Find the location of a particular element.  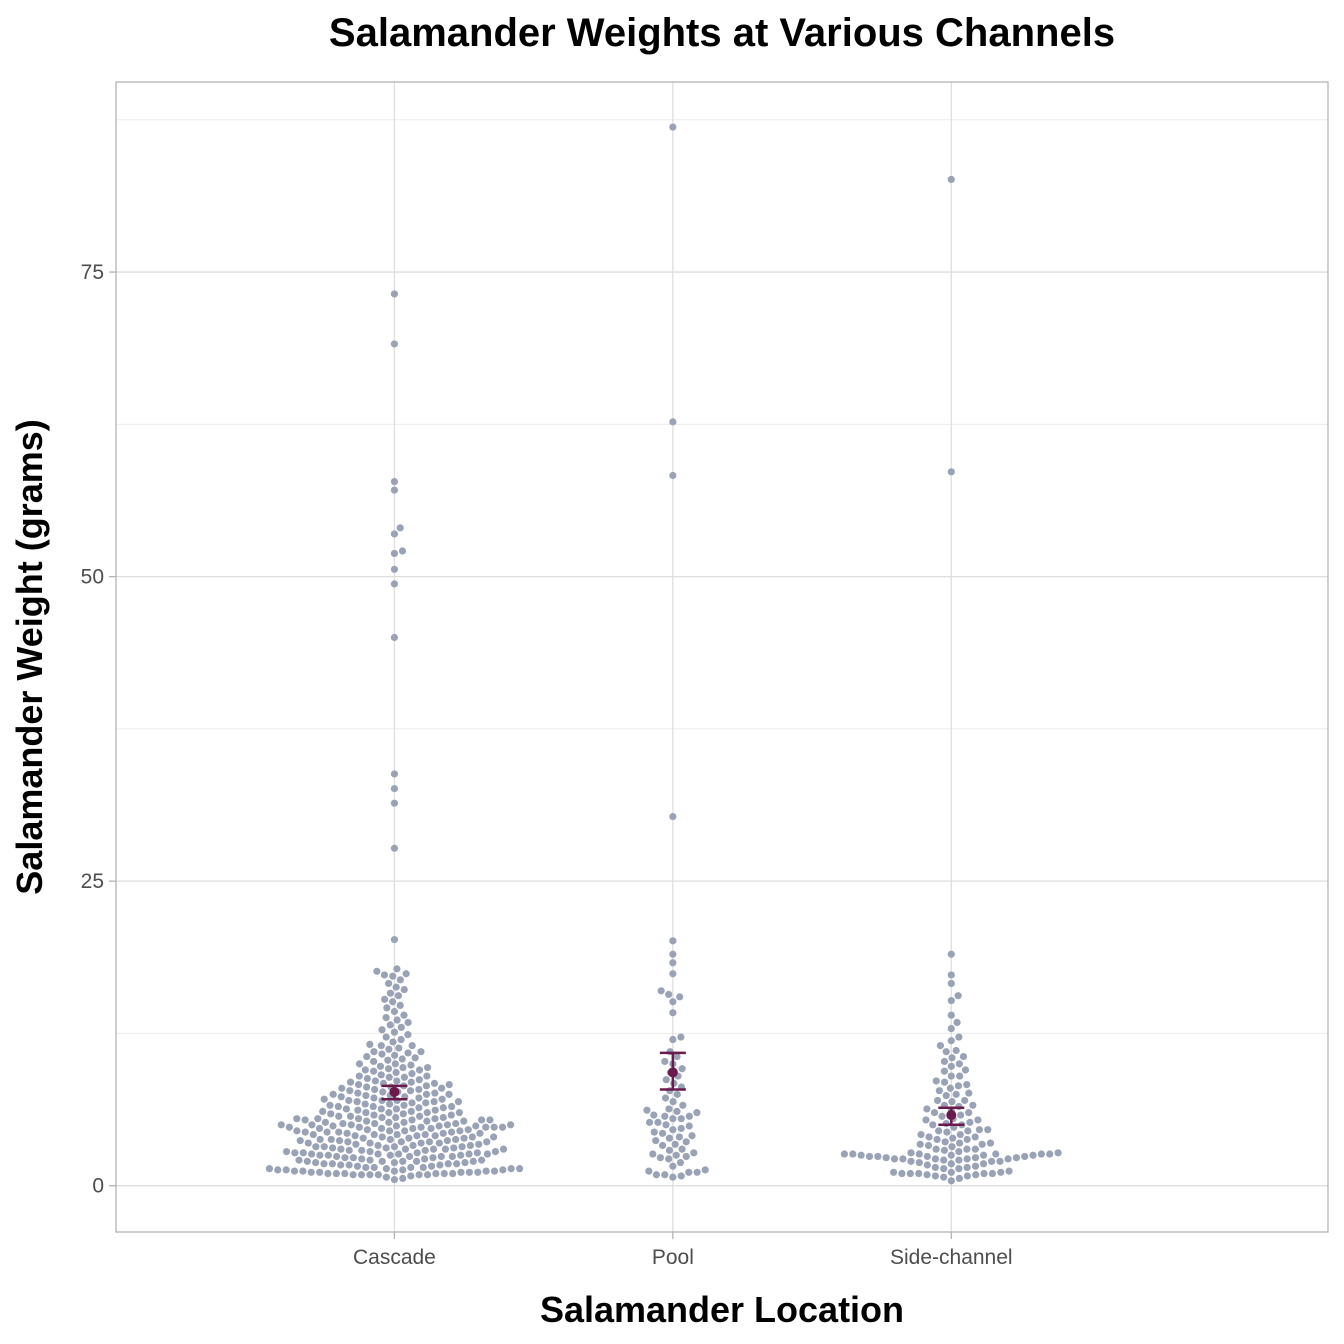

mean-error-bars is located at coordinates (673, 1089).